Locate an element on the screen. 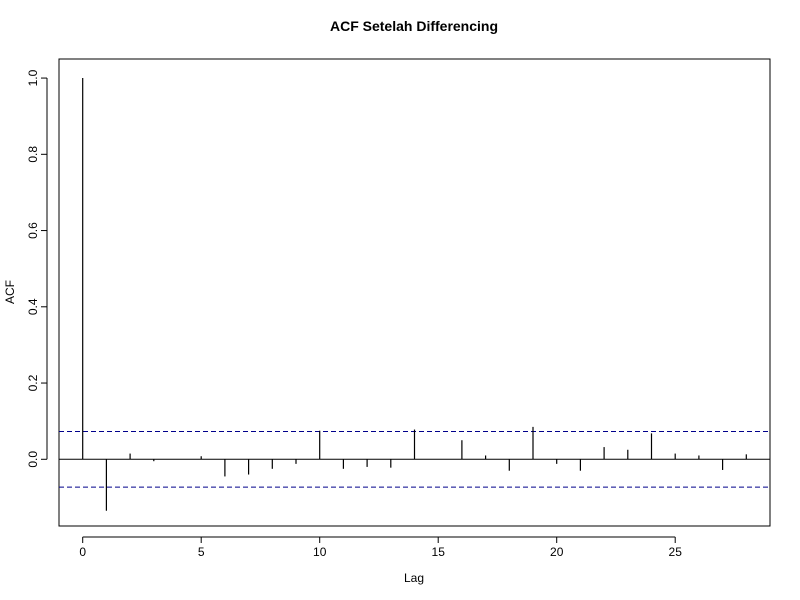 Image resolution: width=800 pixels, height=600 pixels. x-tick-label: 0 is located at coordinates (82, 552).